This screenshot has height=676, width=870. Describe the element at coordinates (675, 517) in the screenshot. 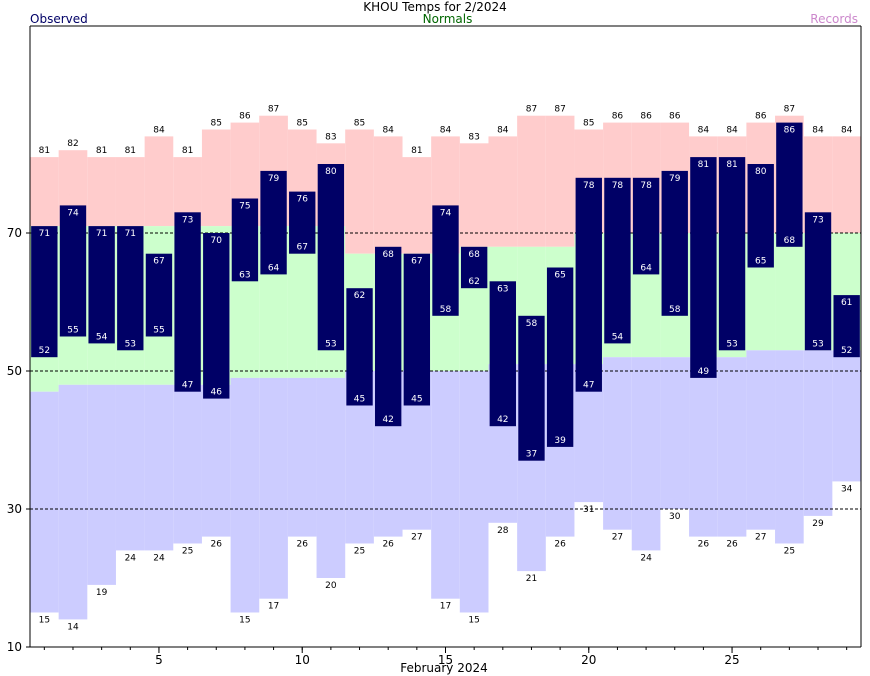

I see `record-low-label-23: 30` at that location.